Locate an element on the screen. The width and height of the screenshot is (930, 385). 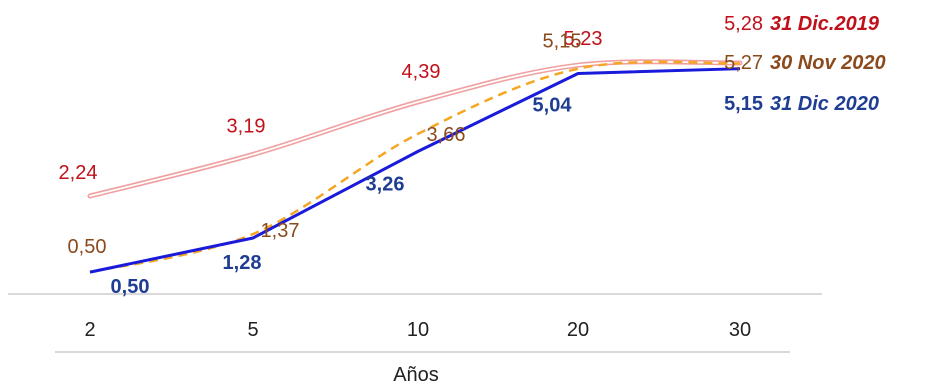
data-label-dic2020: 5,04 is located at coordinates (553, 106).